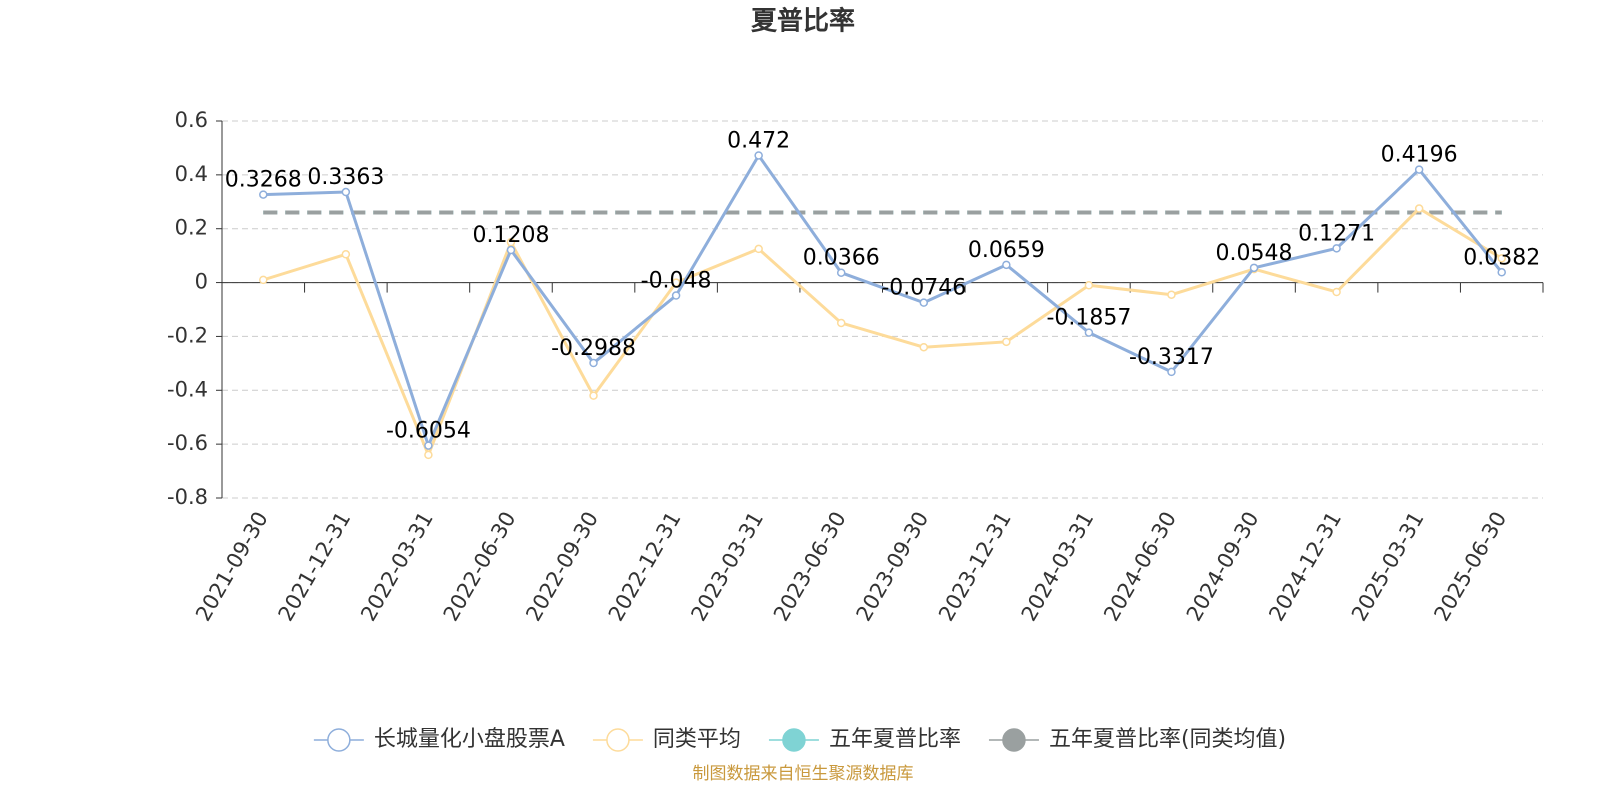 This screenshot has height=800, width=1600. What do you see at coordinates (428, 431) in the screenshot?
I see `data-label: -0.6054` at bounding box center [428, 431].